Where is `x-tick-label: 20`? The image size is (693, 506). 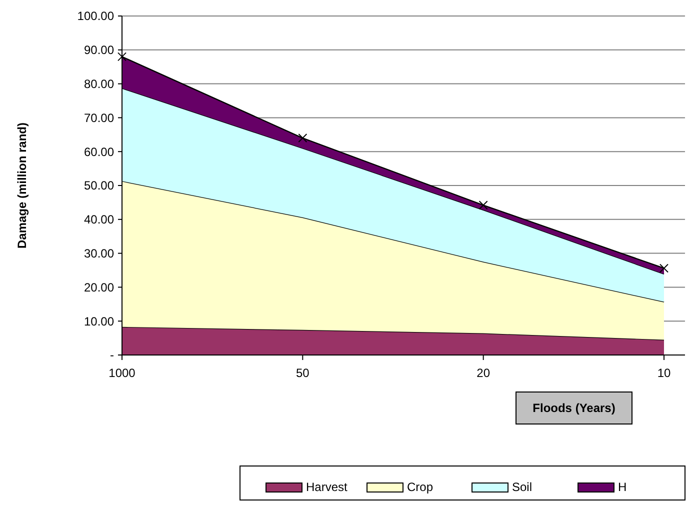
x-tick-label: 20 is located at coordinates (483, 373).